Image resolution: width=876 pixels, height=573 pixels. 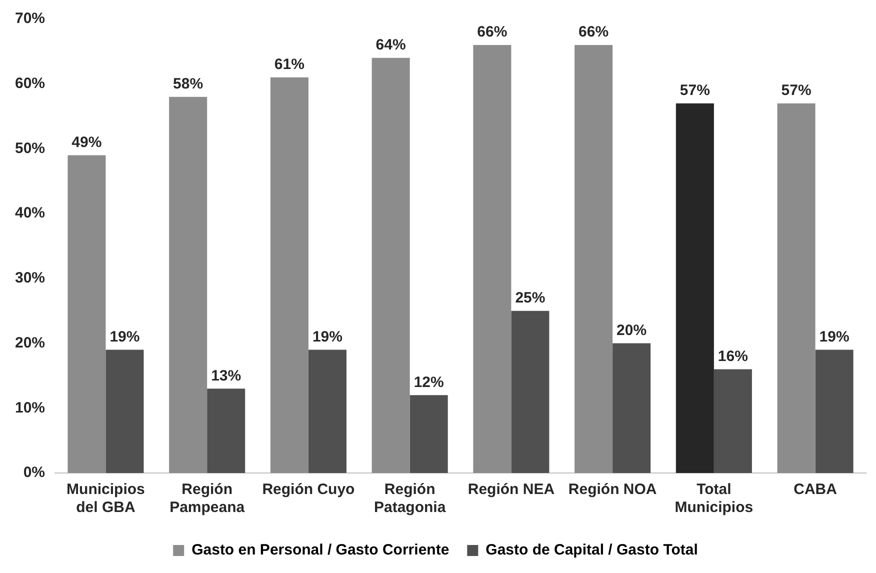 What do you see at coordinates (410, 498) in the screenshot?
I see `x-tick-label: Región Patagonia` at bounding box center [410, 498].